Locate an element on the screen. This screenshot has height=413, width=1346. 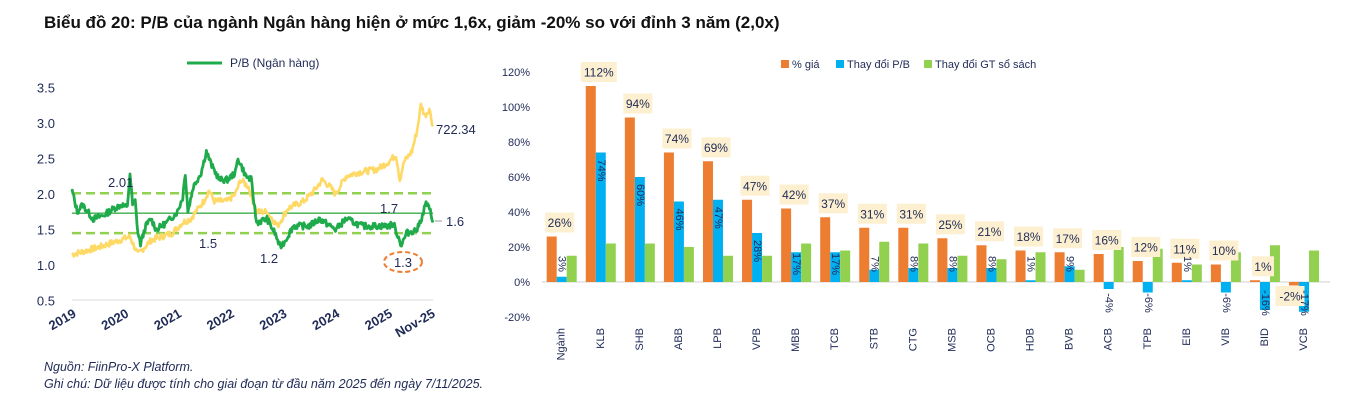
pb-data-label: 9% is located at coordinates (1070, 264).